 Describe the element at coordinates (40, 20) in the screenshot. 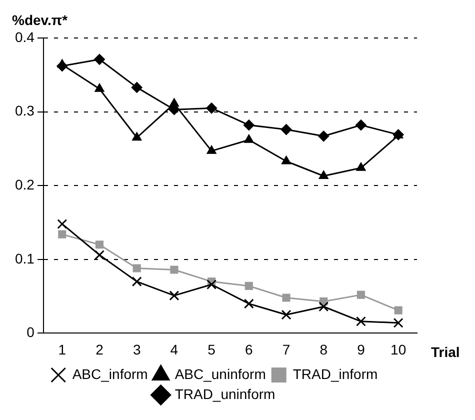

I see `y-axis-title: %dev.π*` at that location.